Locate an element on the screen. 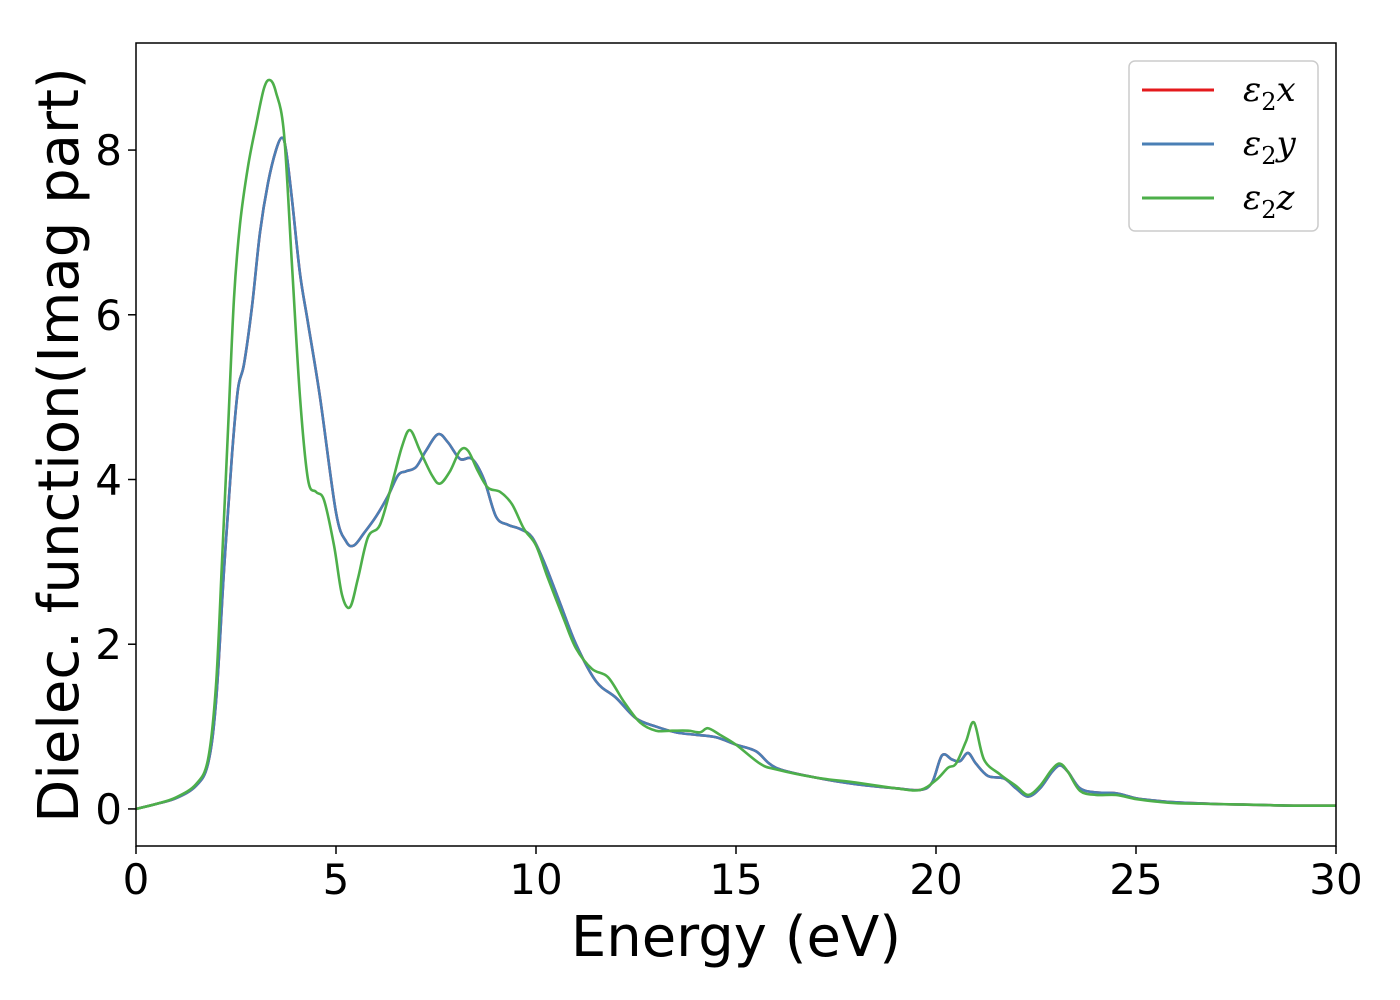 Image resolution: width=1400 pixels, height=1000 pixels. legend-box is located at coordinates (1223, 146).